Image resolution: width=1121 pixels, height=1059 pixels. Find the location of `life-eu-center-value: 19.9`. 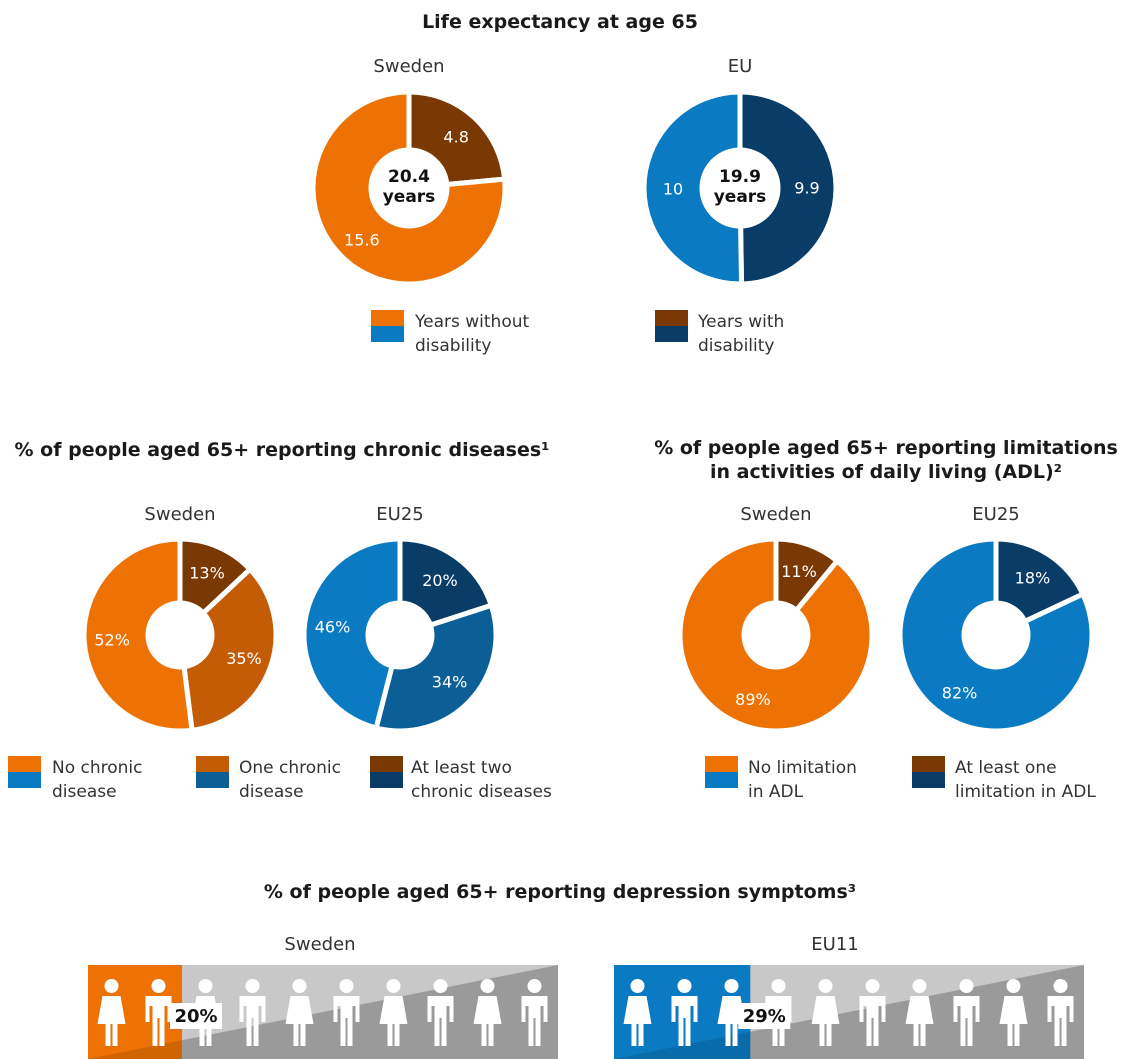

life-eu-center-value: 19.9 is located at coordinates (740, 177).